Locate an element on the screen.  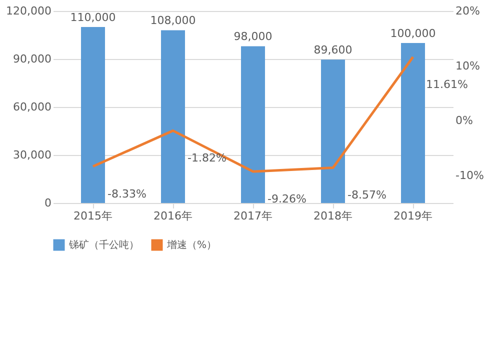
data-label: 98,000 is located at coordinates (253, 37).